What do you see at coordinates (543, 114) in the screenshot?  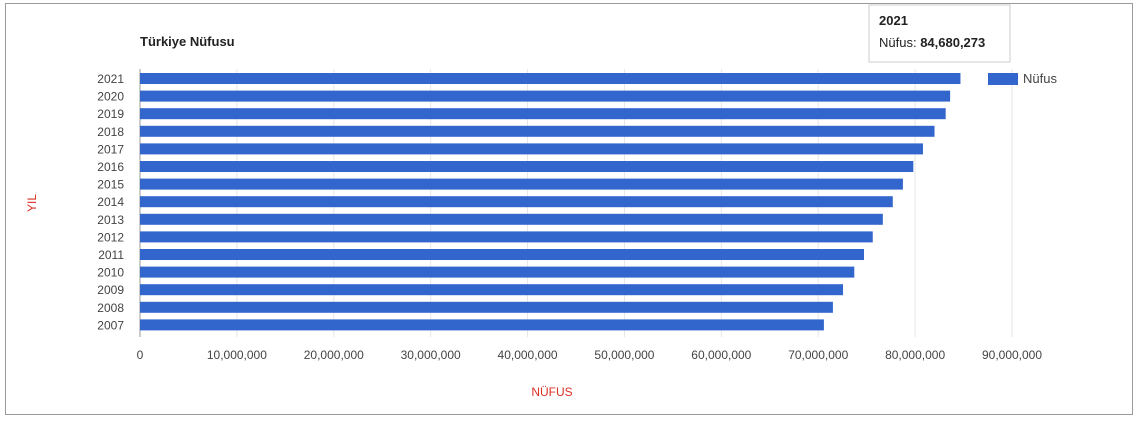 I see `bar-2019` at bounding box center [543, 114].